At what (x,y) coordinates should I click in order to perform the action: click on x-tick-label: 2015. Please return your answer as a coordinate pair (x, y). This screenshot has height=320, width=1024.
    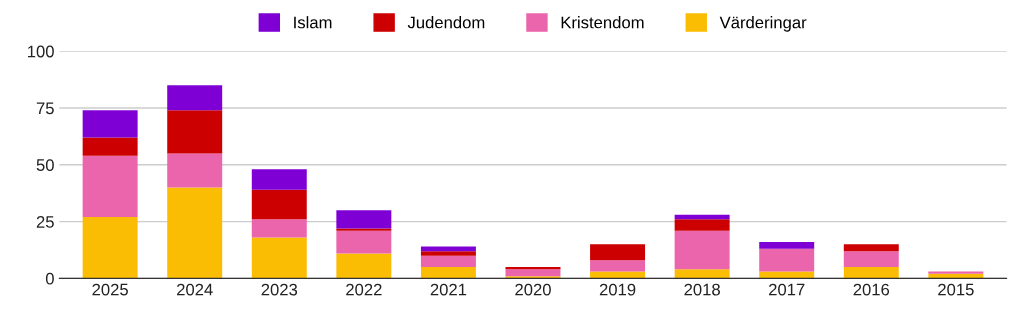
    Looking at the image, I should click on (956, 289).